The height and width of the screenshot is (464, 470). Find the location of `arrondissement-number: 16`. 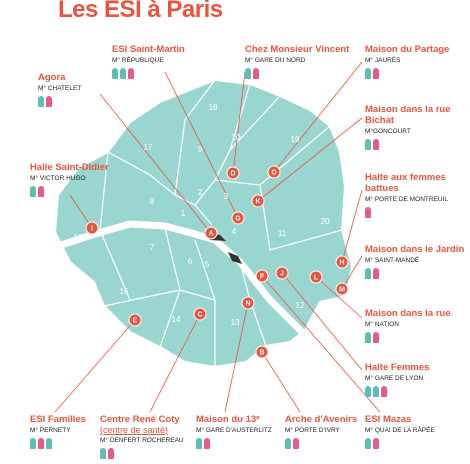

arrondissement-number: 16 is located at coordinates (78, 237).